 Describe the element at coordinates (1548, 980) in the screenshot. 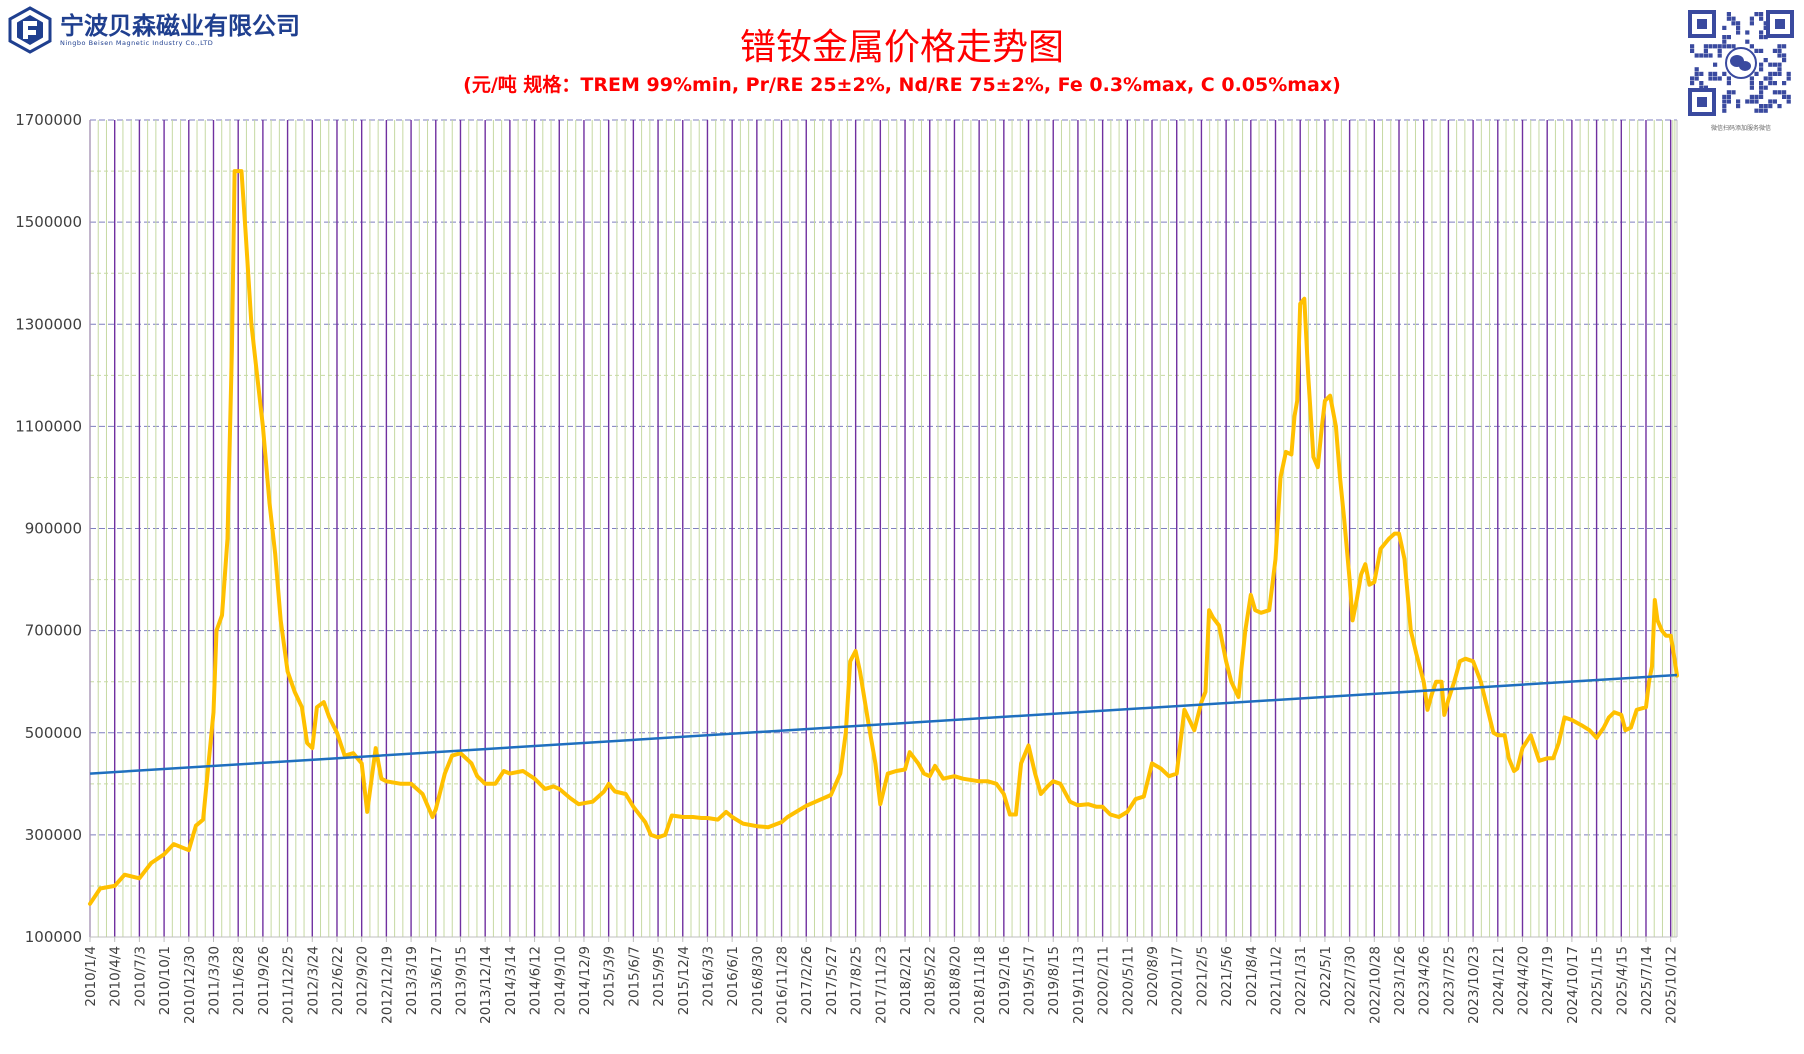

I see `x-tick-label: 2024/7/19` at that location.